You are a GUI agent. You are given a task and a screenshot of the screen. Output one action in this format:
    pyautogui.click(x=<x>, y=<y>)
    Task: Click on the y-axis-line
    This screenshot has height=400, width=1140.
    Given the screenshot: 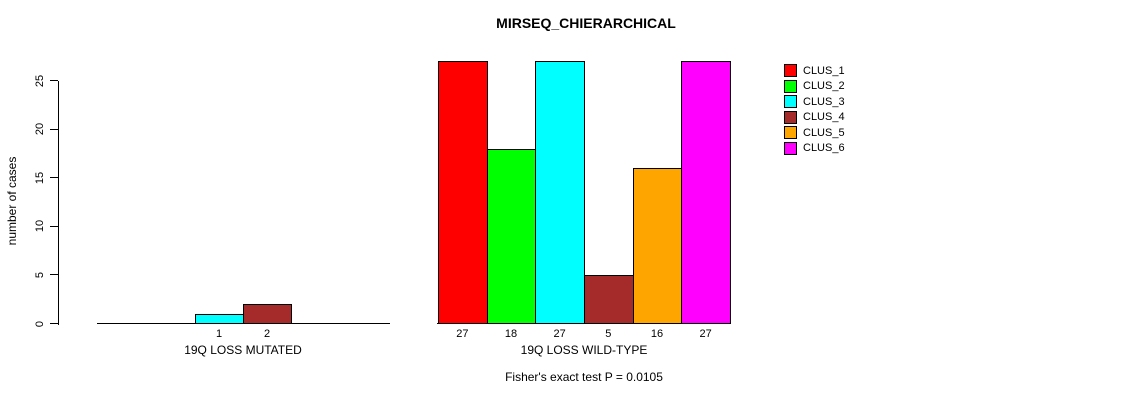 What is the action you would take?
    pyautogui.click(x=58, y=202)
    